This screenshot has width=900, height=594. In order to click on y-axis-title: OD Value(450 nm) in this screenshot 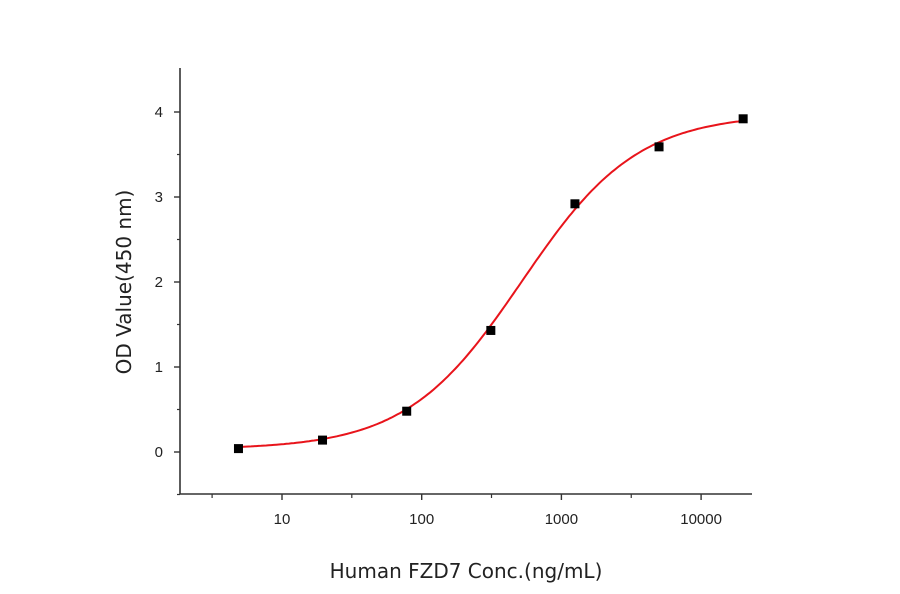, I will do `click(124, 282)`.